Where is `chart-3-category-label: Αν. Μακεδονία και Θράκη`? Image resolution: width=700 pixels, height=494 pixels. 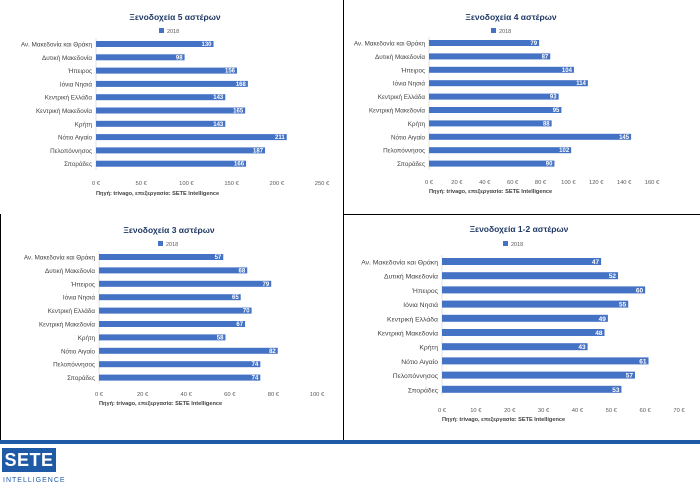
chart-3-category-label: Αν. Μακεδονία και Θράκη is located at coordinates (60, 258).